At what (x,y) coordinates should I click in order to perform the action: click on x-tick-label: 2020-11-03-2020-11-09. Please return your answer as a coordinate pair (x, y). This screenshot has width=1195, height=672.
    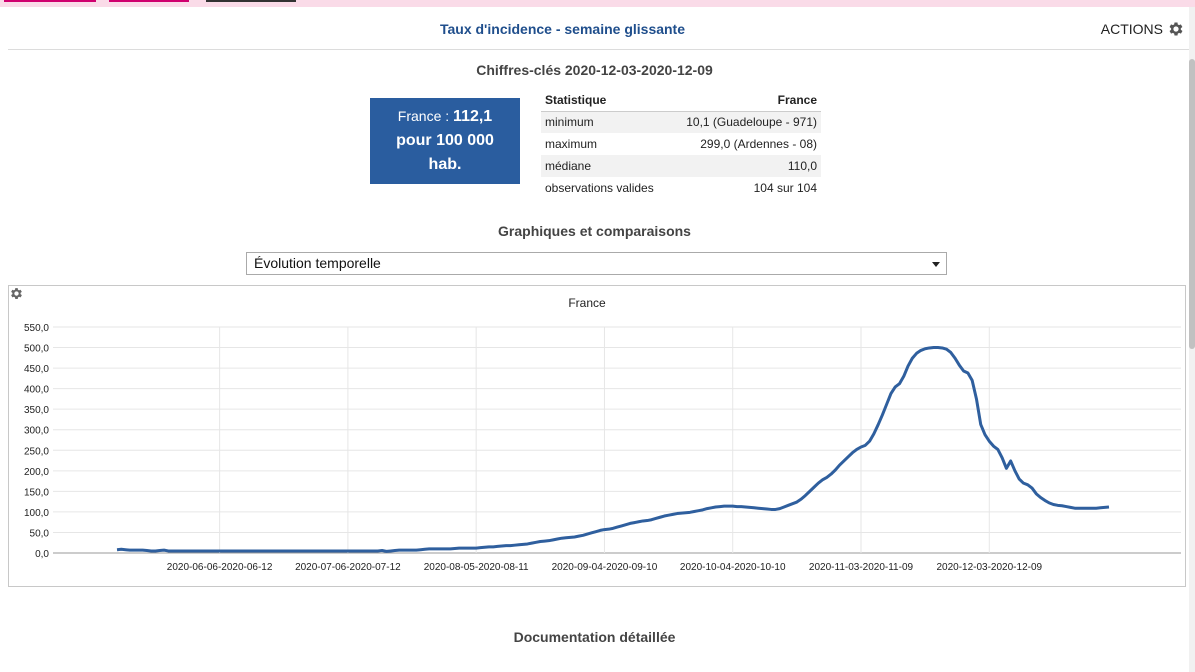
    Looking at the image, I should click on (861, 567).